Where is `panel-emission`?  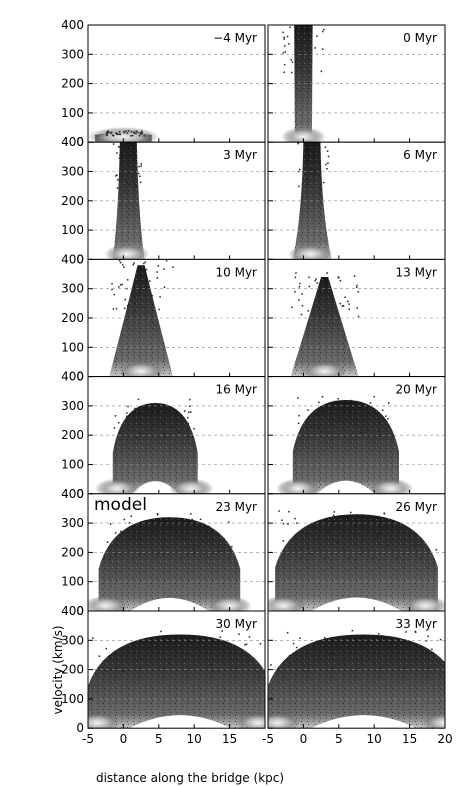 panel-emission is located at coordinates (176, 679).